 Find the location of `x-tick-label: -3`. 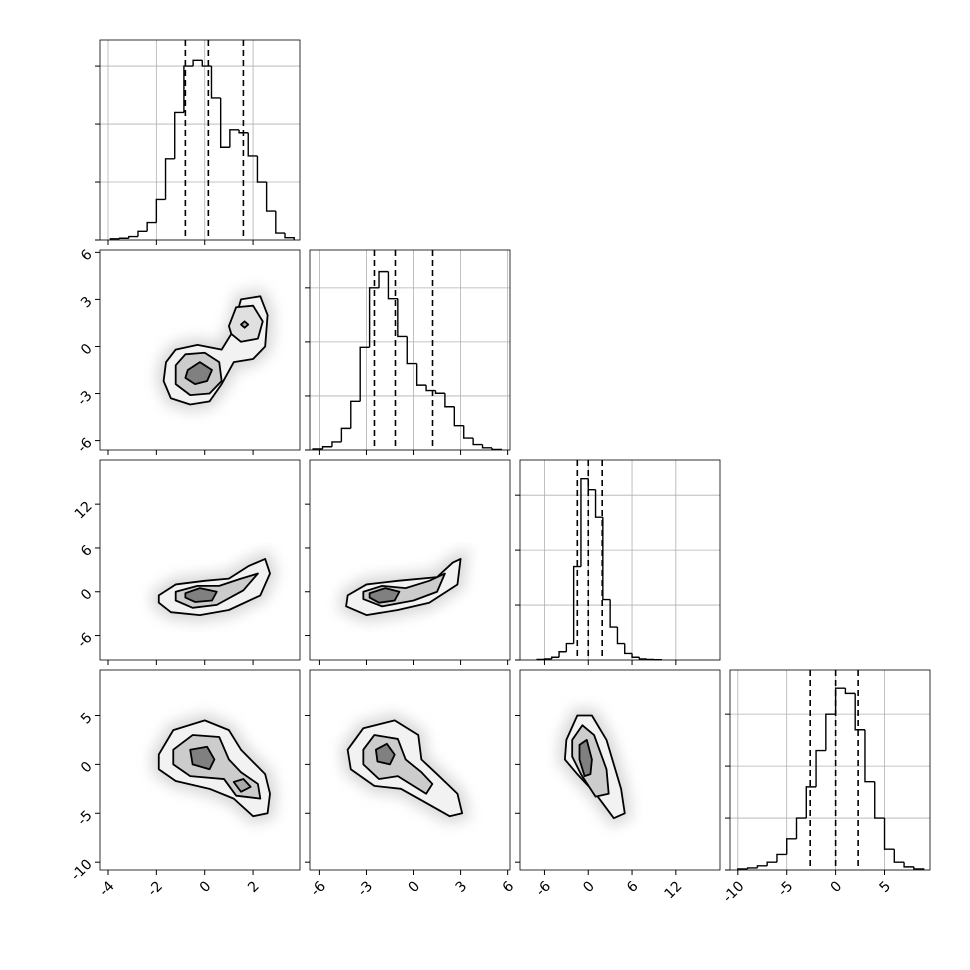

x-tick-label: -3 is located at coordinates (365, 888).